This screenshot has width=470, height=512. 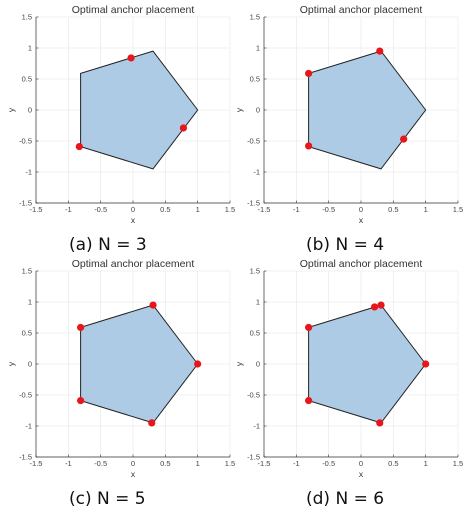 I want to click on panel-caption: (c) N = 5, so click(x=107, y=499).